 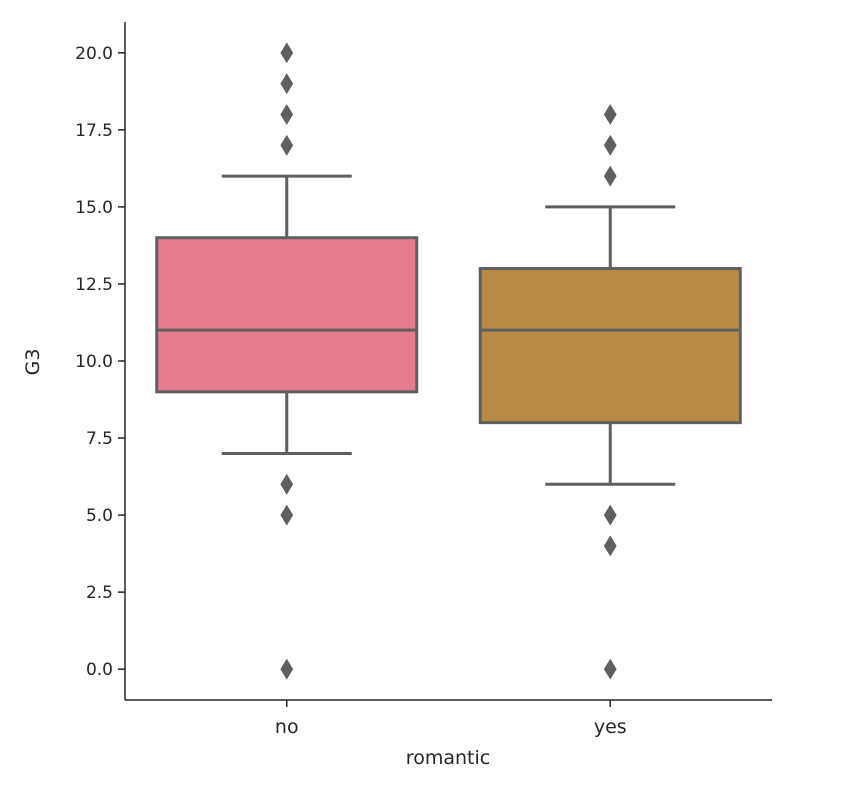 What do you see at coordinates (94, 208) in the screenshot?
I see `y-tick-label: 15.0` at bounding box center [94, 208].